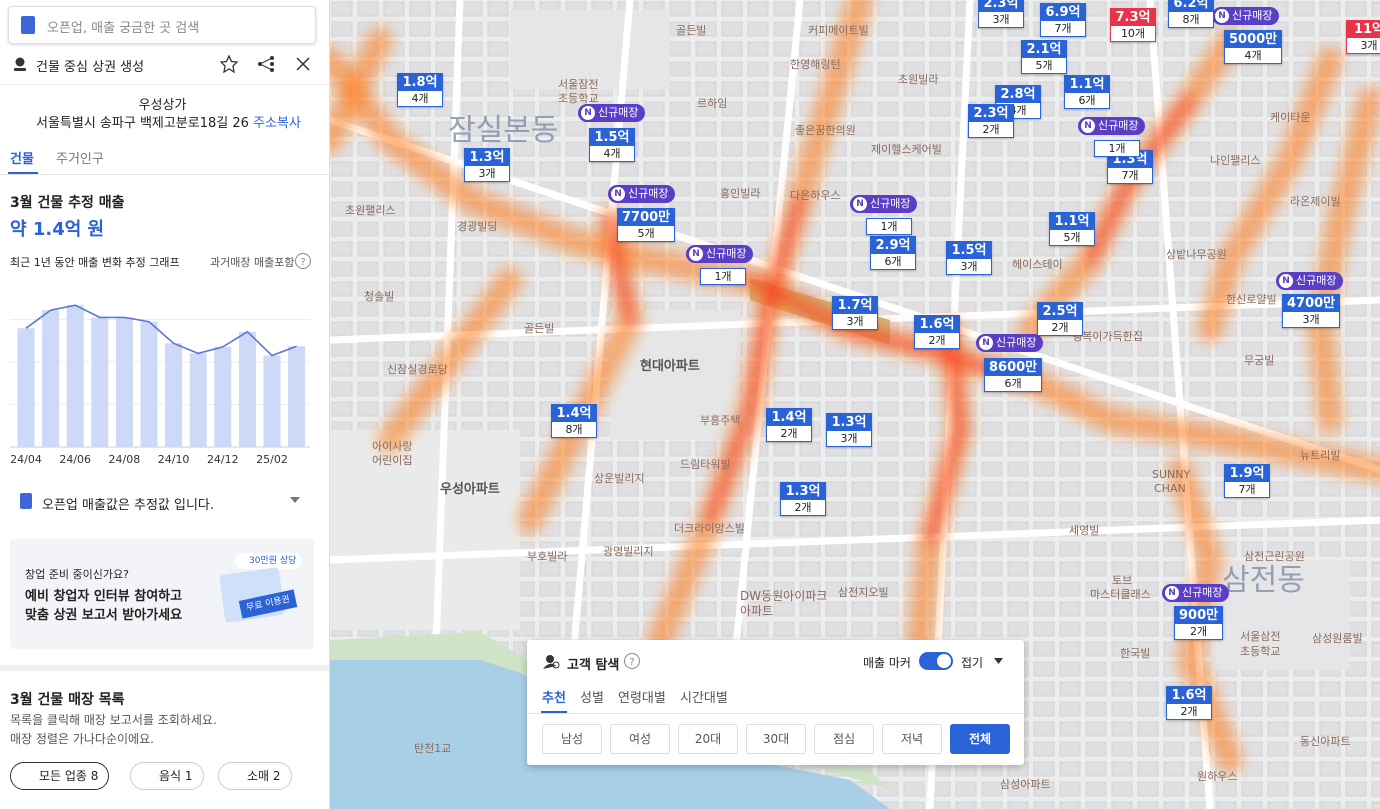 This screenshot has height=809, width=1380. Describe the element at coordinates (574, 429) in the screenshot. I see `marker-count: 8개` at that location.